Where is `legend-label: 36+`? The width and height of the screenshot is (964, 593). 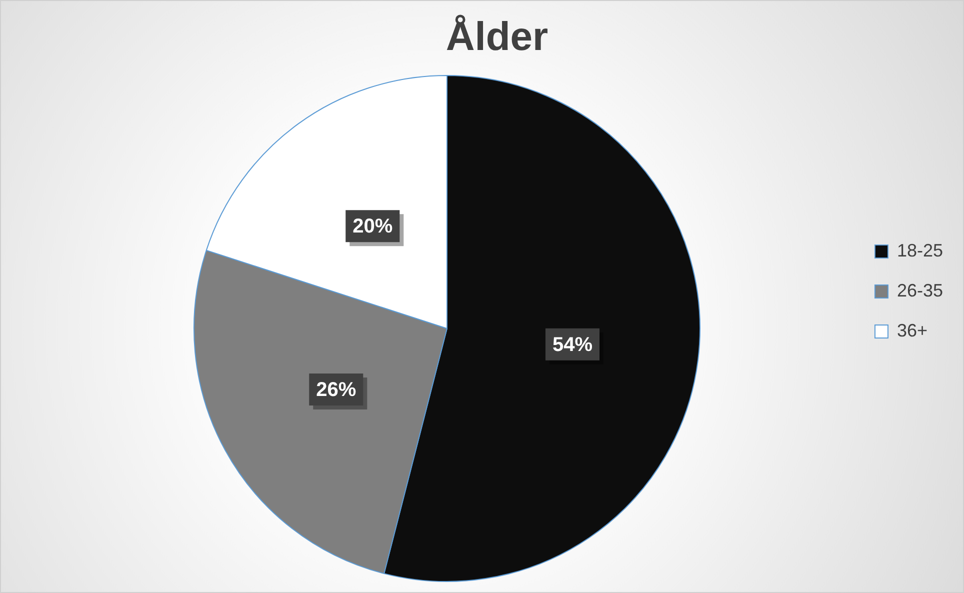
legend-label: 36+ is located at coordinates (912, 330).